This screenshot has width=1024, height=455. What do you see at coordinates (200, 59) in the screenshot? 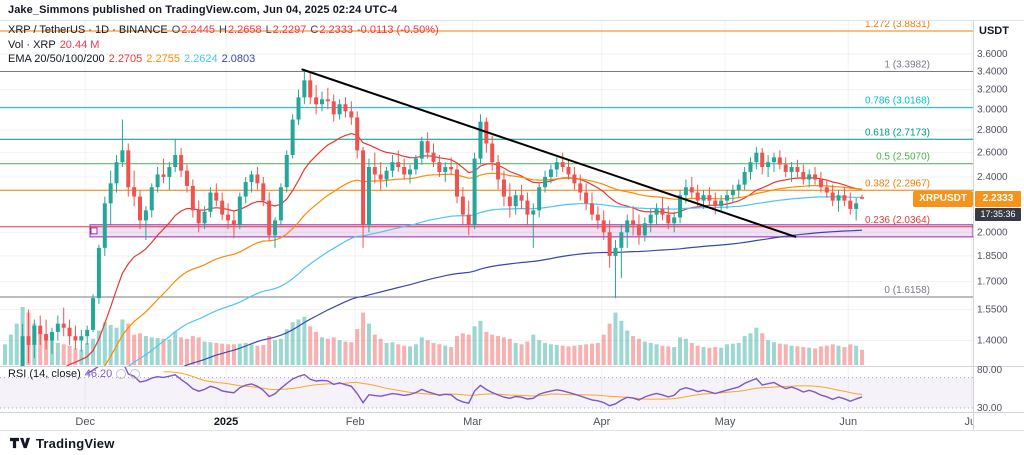
I see `ema100-value: 2.2624` at bounding box center [200, 59].